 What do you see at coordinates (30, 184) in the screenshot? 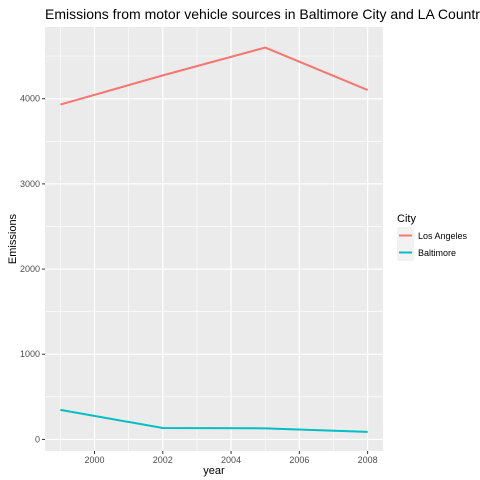
I see `y-tick-label: 3000` at bounding box center [30, 184].